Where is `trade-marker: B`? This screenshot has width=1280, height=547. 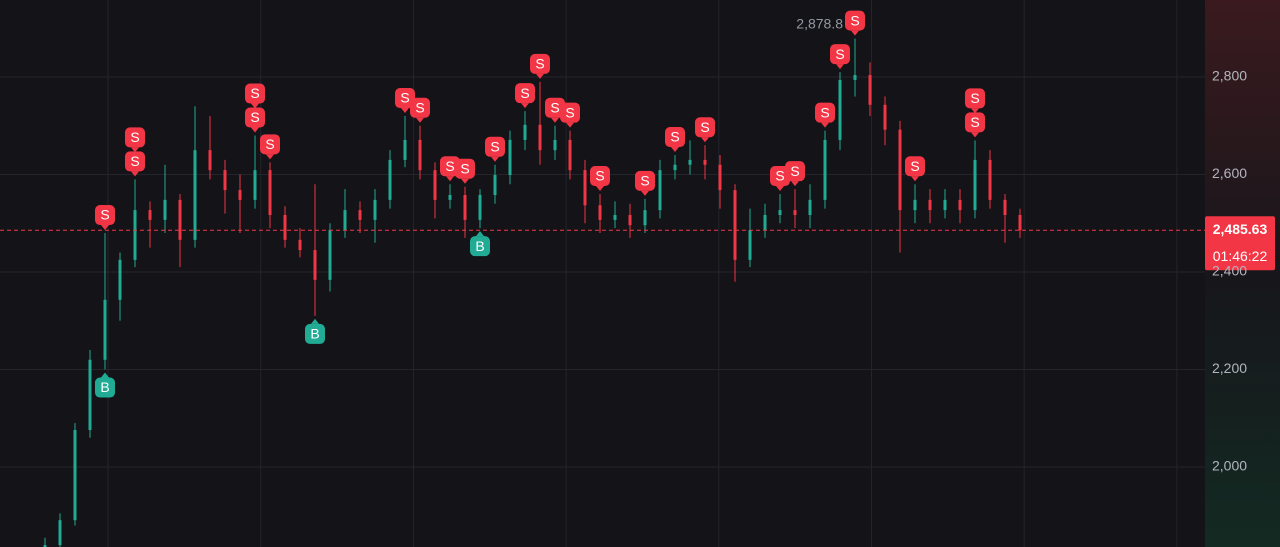
trade-marker: B is located at coordinates (480, 244).